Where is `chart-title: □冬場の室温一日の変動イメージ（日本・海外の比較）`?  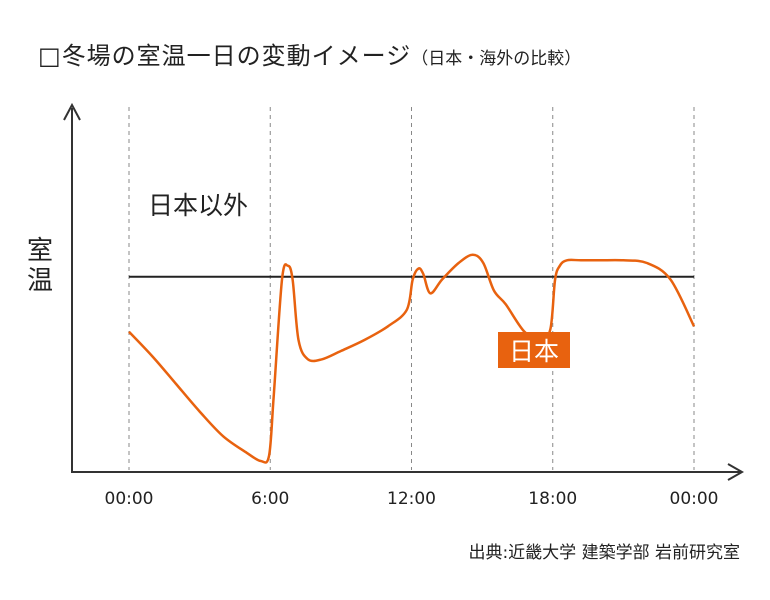 chart-title: □冬場の室温一日の変動イメージ（日本・海外の比較） is located at coordinates (309, 53).